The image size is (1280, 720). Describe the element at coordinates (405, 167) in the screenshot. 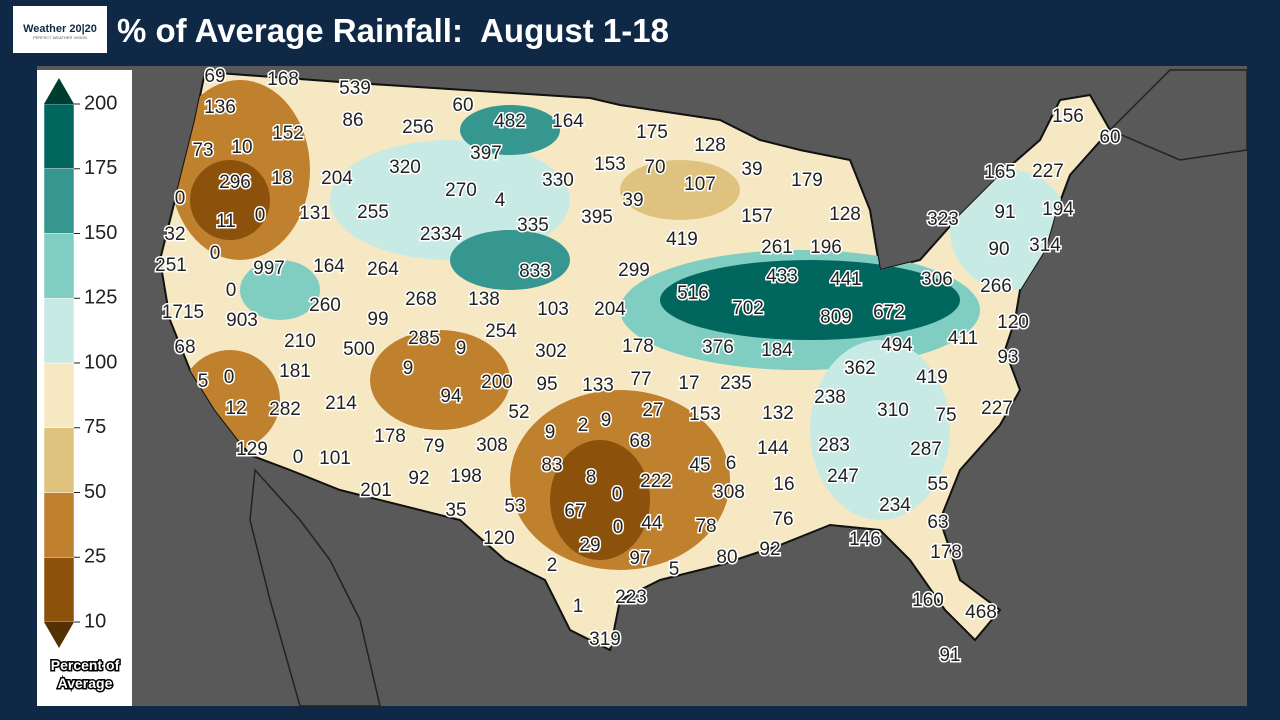

I see `station-value: 320` at that location.